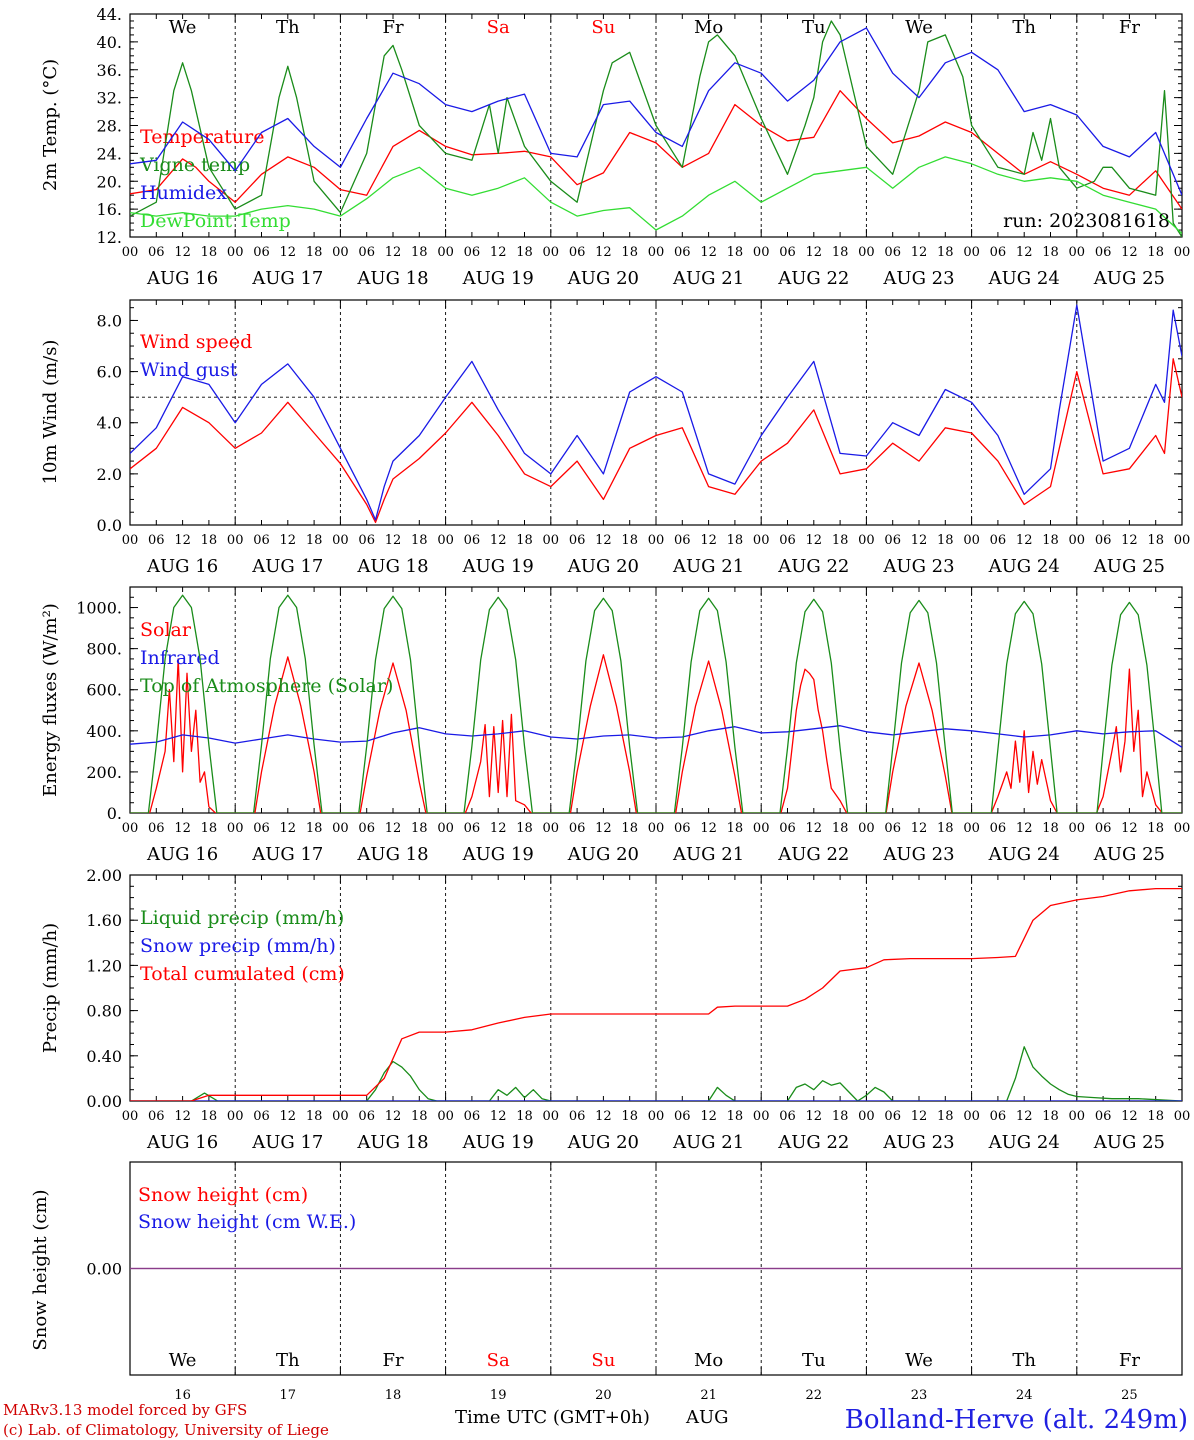  What do you see at coordinates (813, 278) in the screenshot?
I see `day-label: AUG 22` at bounding box center [813, 278].